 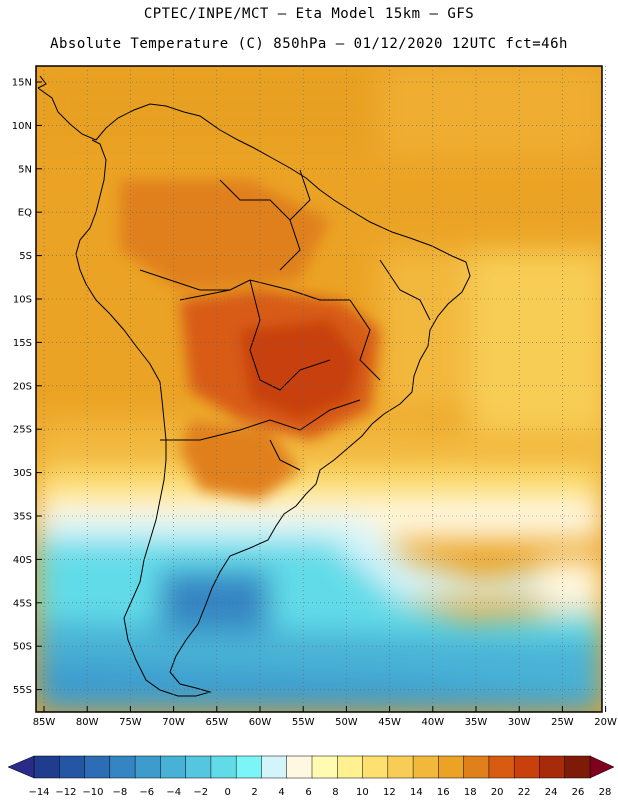 I want to click on colorbar-label: 18, so click(x=470, y=792).